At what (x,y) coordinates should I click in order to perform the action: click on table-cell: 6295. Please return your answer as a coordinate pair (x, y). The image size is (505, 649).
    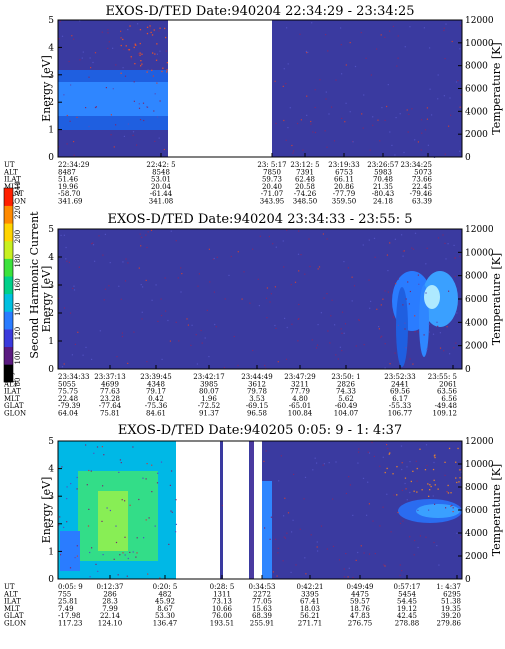
    Looking at the image, I should click on (452, 594).